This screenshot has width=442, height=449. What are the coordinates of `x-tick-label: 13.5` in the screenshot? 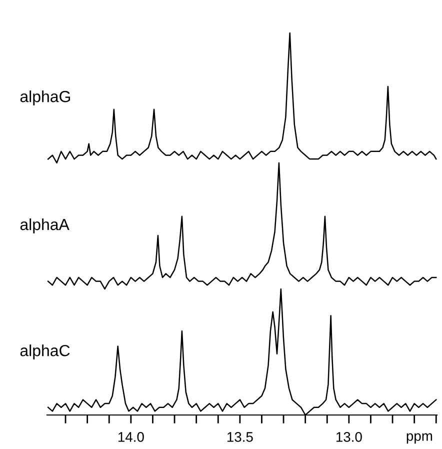 It's located at (240, 437).